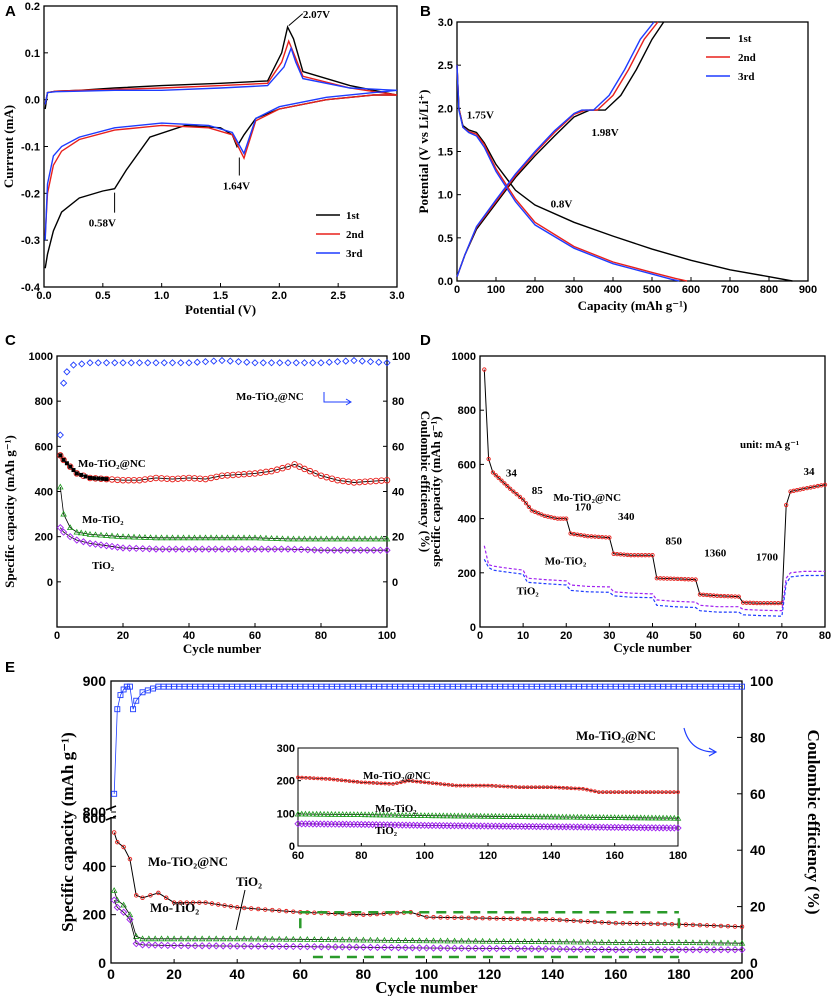 This screenshot has height=996, width=835. What do you see at coordinates (355, 235) in the screenshot?
I see `panel-a-legend-label: 2nd` at bounding box center [355, 235].